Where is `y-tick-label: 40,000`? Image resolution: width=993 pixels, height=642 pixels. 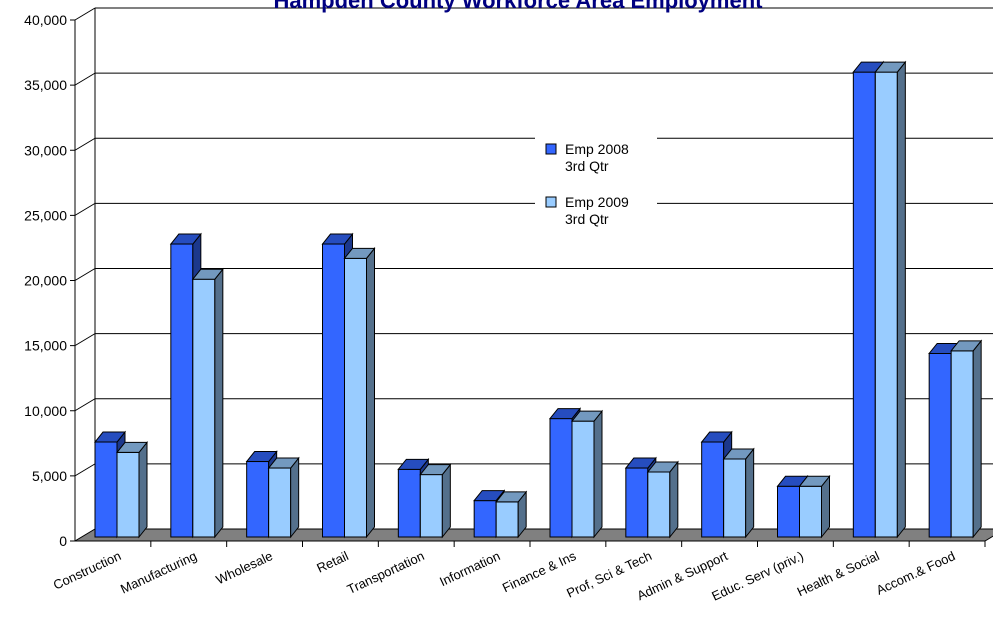
y-tick-label: 40,000 is located at coordinates (45, 20).